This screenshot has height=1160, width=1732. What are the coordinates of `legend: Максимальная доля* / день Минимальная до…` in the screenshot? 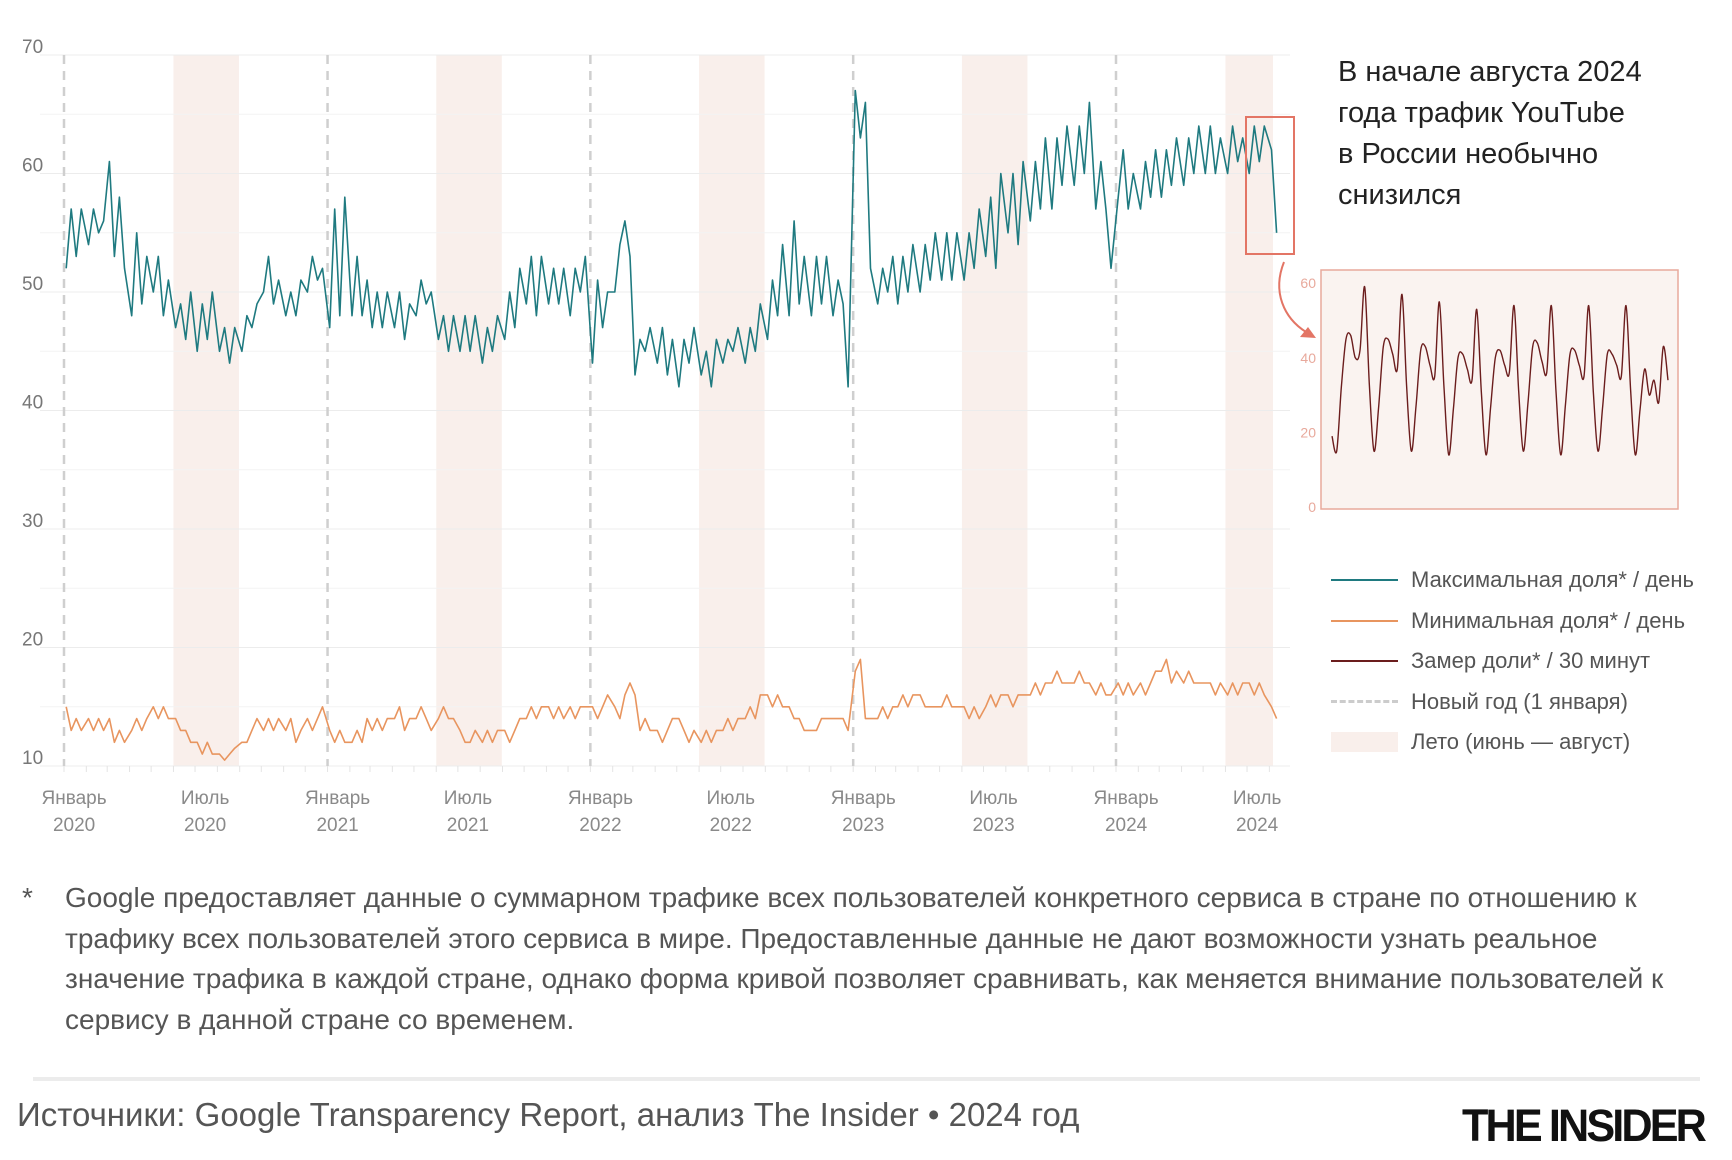 It's located at (1512, 661).